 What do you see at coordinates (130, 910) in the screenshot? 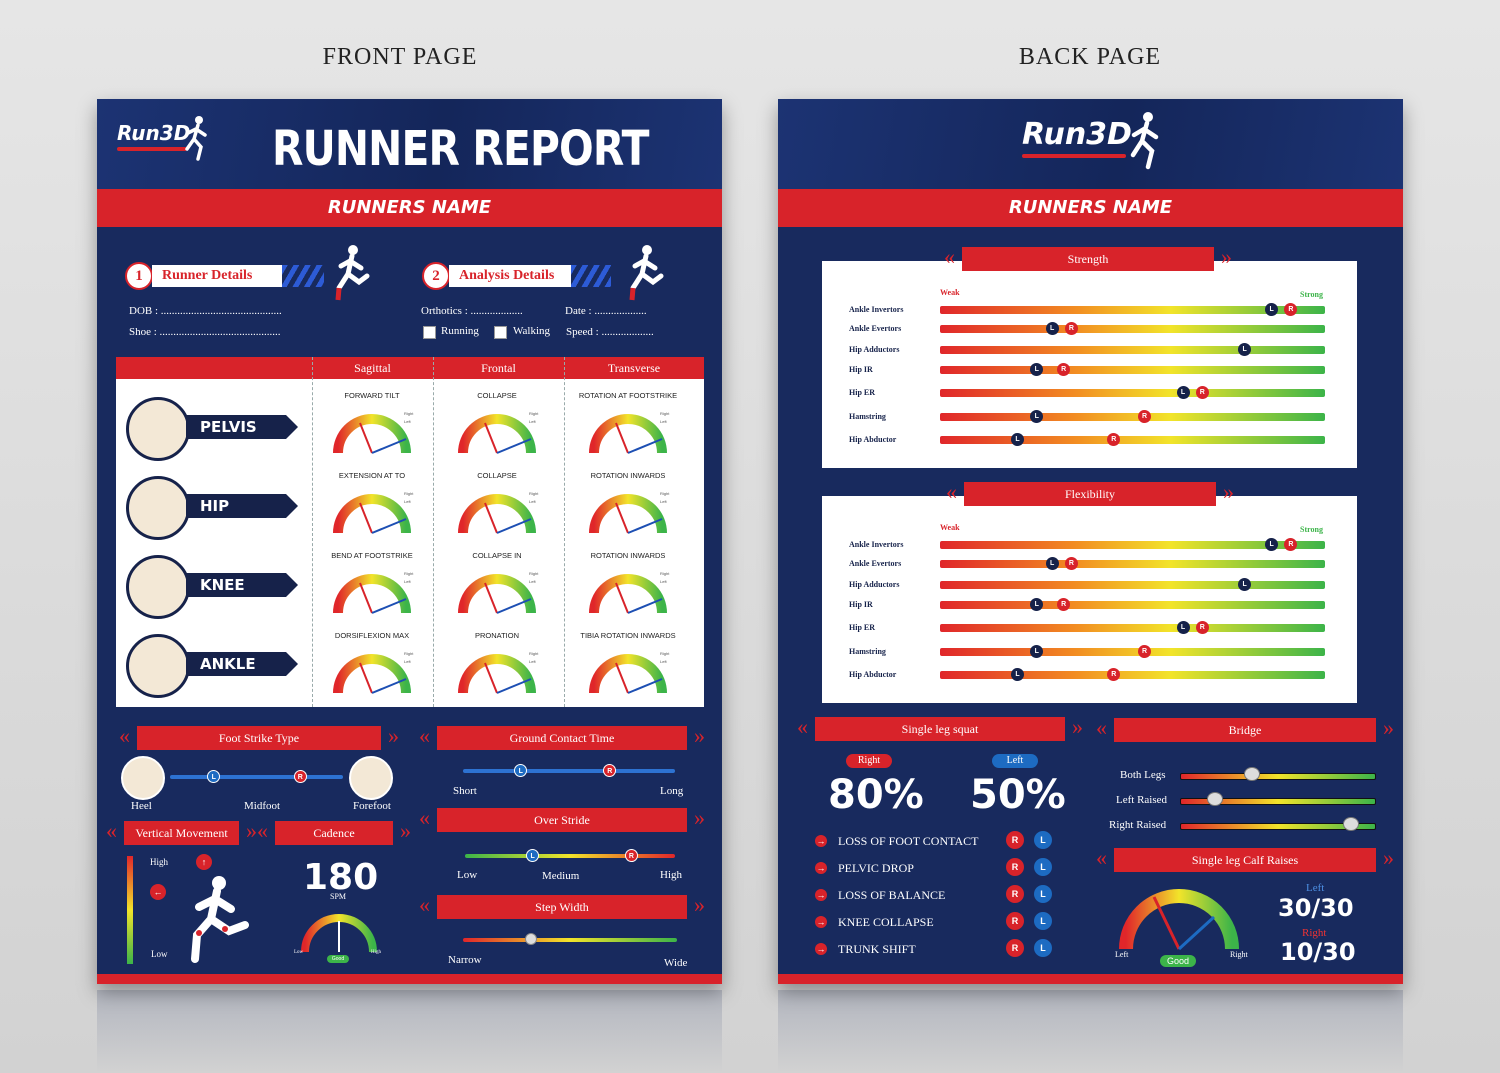
I see `vertical-scale` at bounding box center [130, 910].